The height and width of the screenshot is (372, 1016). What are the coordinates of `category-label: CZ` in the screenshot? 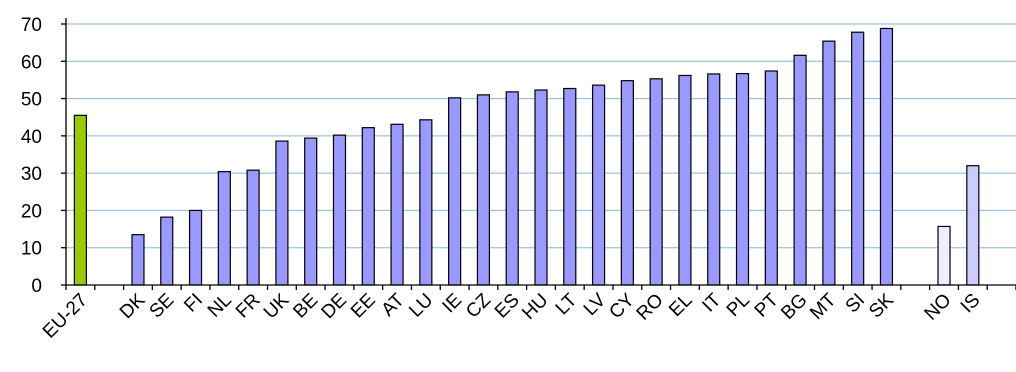 It's located at (478, 305).